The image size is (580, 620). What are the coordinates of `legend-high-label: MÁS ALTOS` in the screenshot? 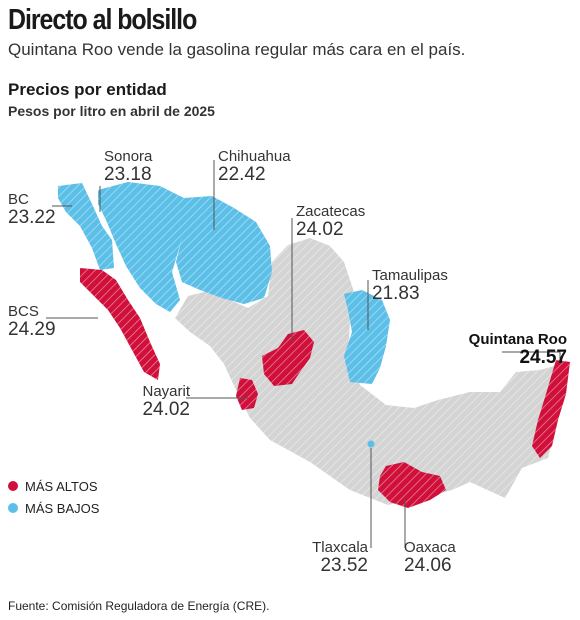 It's located at (61, 486).